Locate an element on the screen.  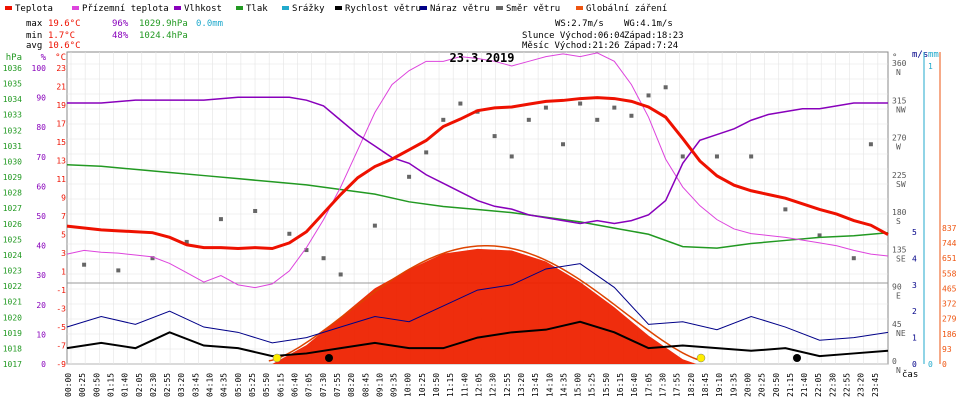
celsius-axis-tick: 15 is located at coordinates (61, 142).